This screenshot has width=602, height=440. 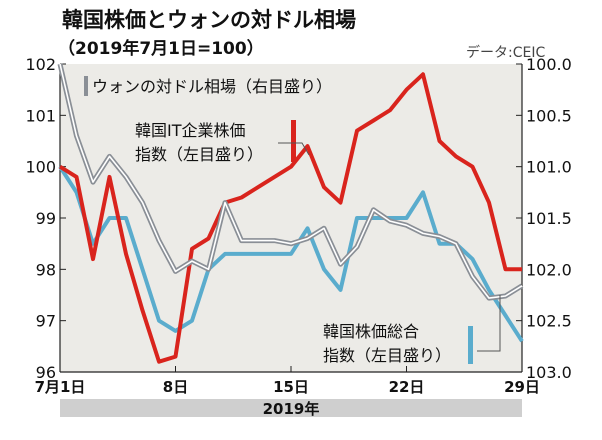 What do you see at coordinates (293, 141) in the screenshot?
I see `legend-it-key` at bounding box center [293, 141].